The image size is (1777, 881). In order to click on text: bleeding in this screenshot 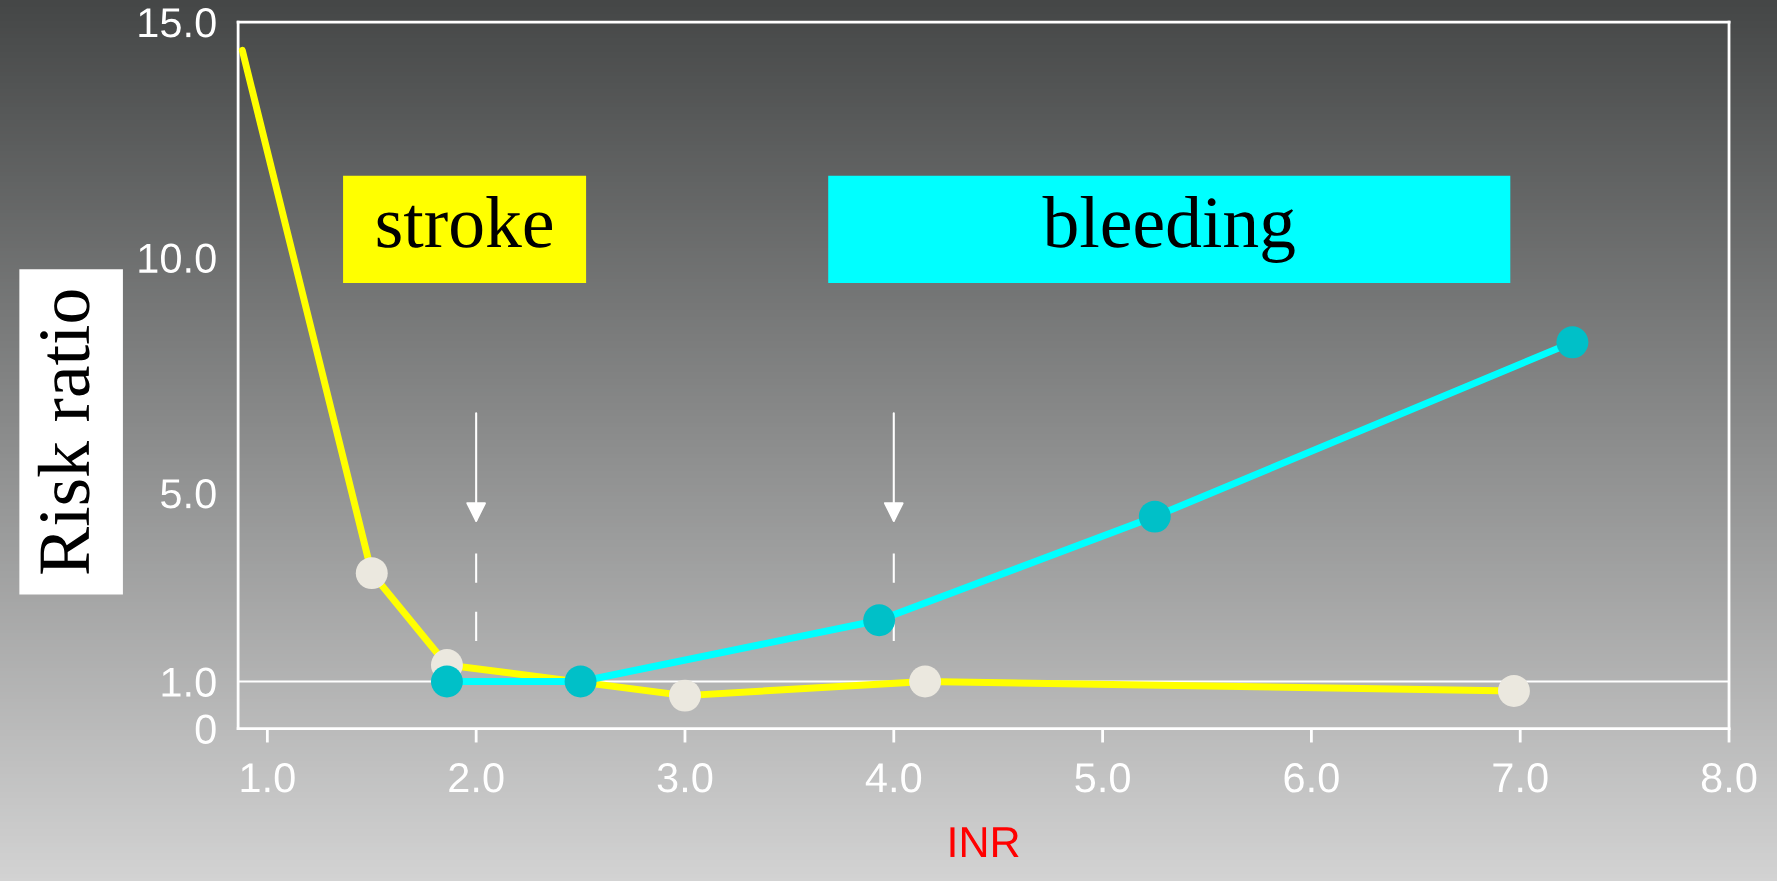, I will do `click(1168, 229)`.